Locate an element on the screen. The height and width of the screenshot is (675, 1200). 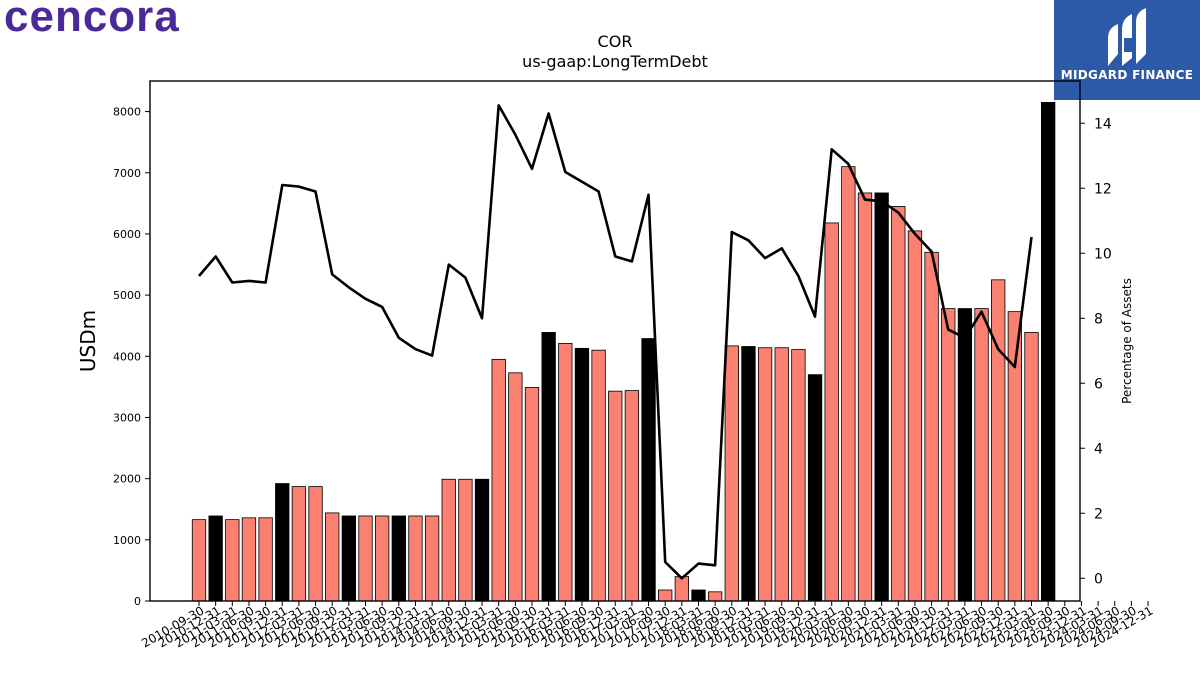
cencora-logo: cencora is located at coordinates (92, 20).